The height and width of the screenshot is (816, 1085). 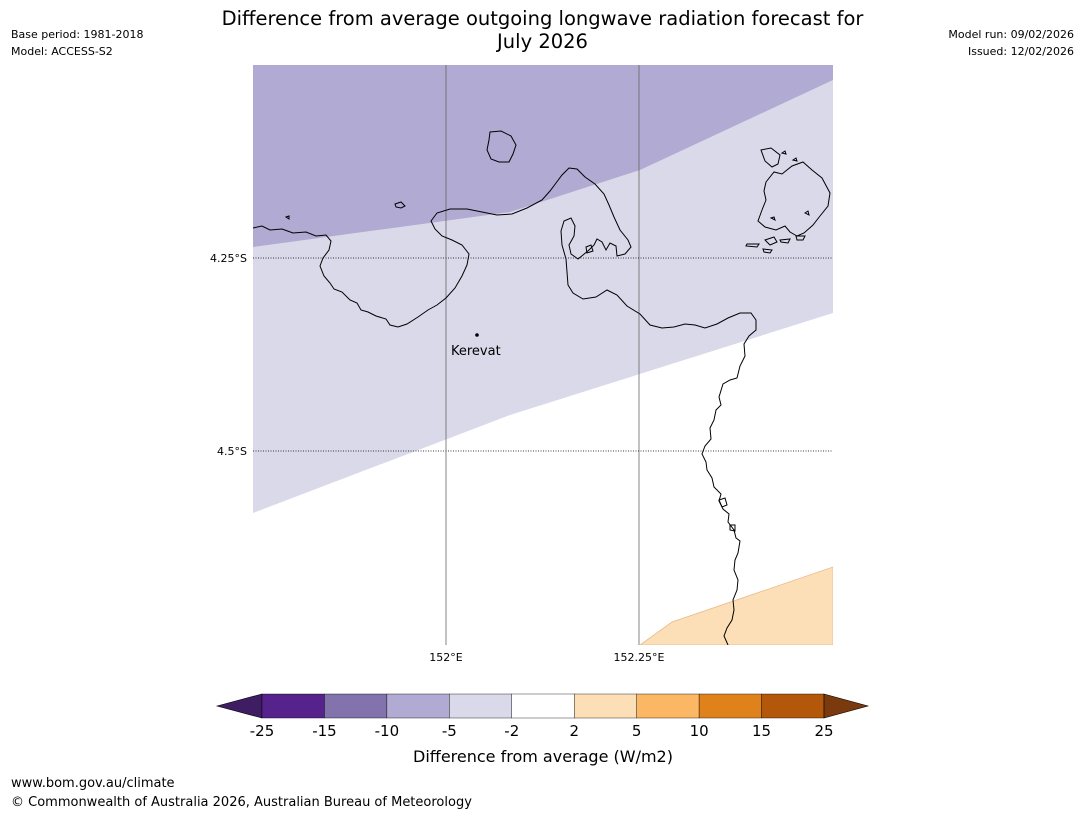 I want to click on coastline-small-island-b, so click(x=287, y=217).